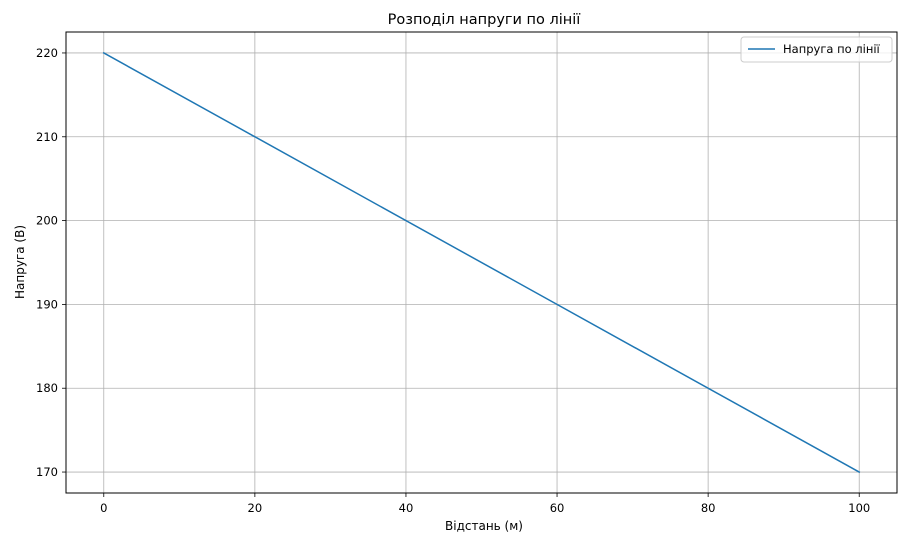  What do you see at coordinates (708, 508) in the screenshot?
I see `x-tick-label: 80` at bounding box center [708, 508].